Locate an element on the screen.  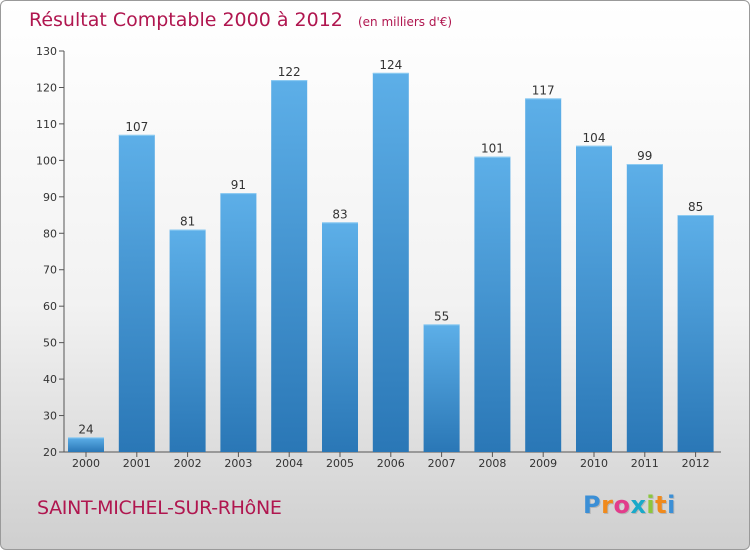
bar-2010 is located at coordinates (594, 299).